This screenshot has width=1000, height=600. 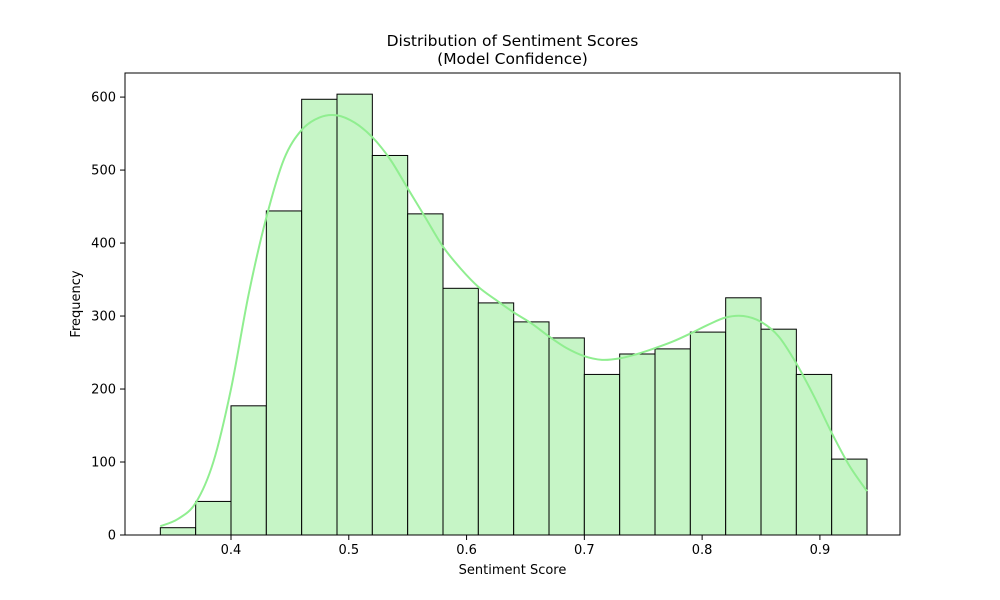 I want to click on y-tick-label: 400, so click(x=103, y=244).